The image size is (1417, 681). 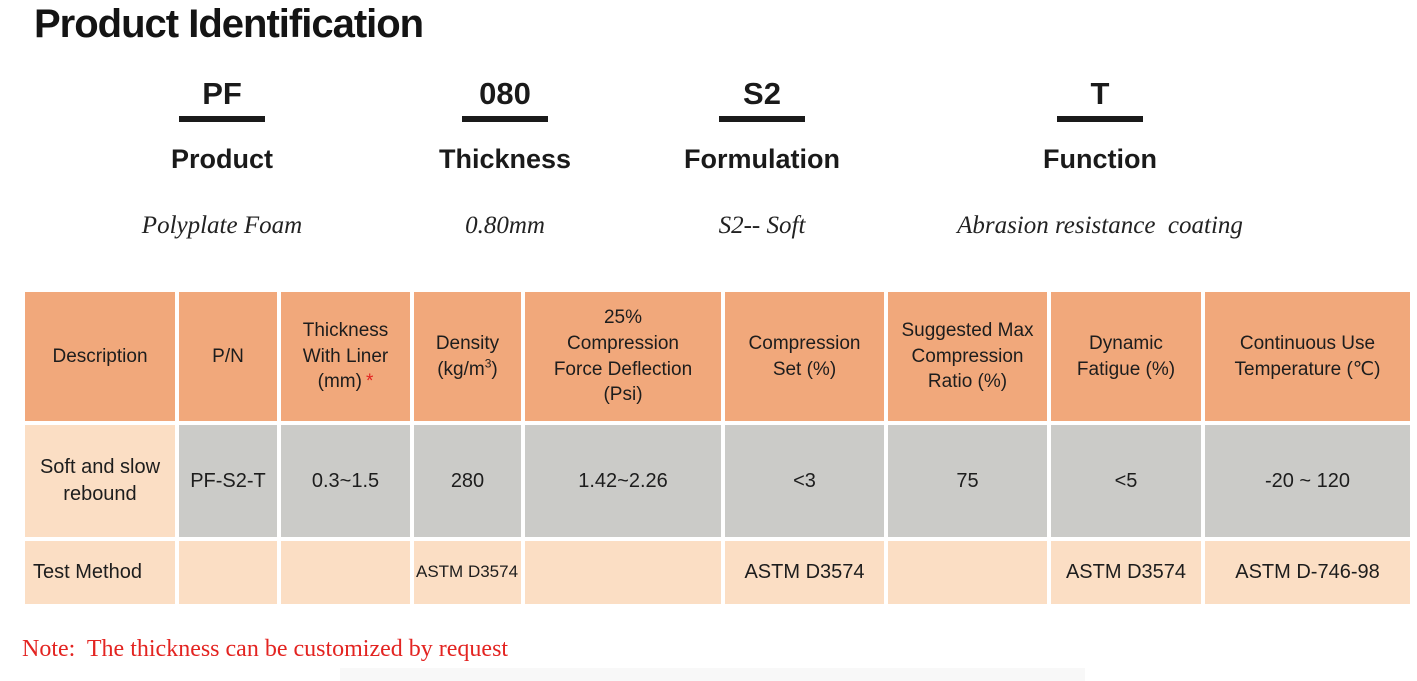 I want to click on code-label: Formulation, so click(x=762, y=159).